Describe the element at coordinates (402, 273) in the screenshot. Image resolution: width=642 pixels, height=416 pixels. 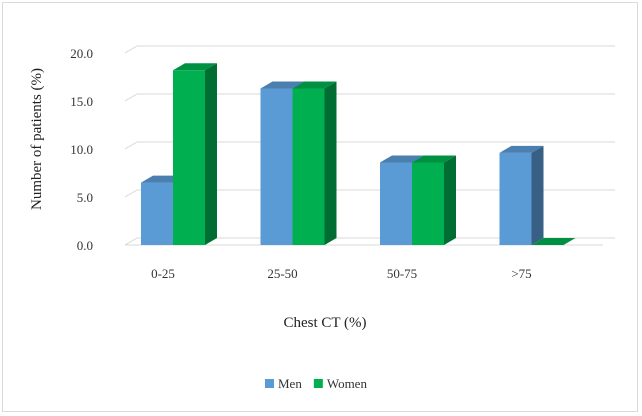
I see `x-tick-label: 50-75` at that location.